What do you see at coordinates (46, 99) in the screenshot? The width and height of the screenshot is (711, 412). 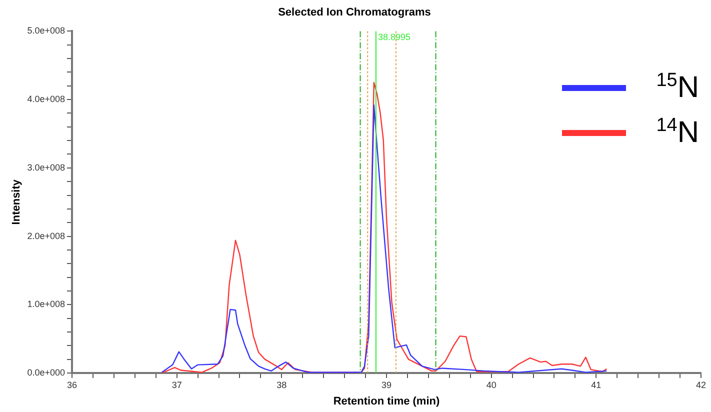 I see `y-tick-label: 4.0e+008` at bounding box center [46, 99].